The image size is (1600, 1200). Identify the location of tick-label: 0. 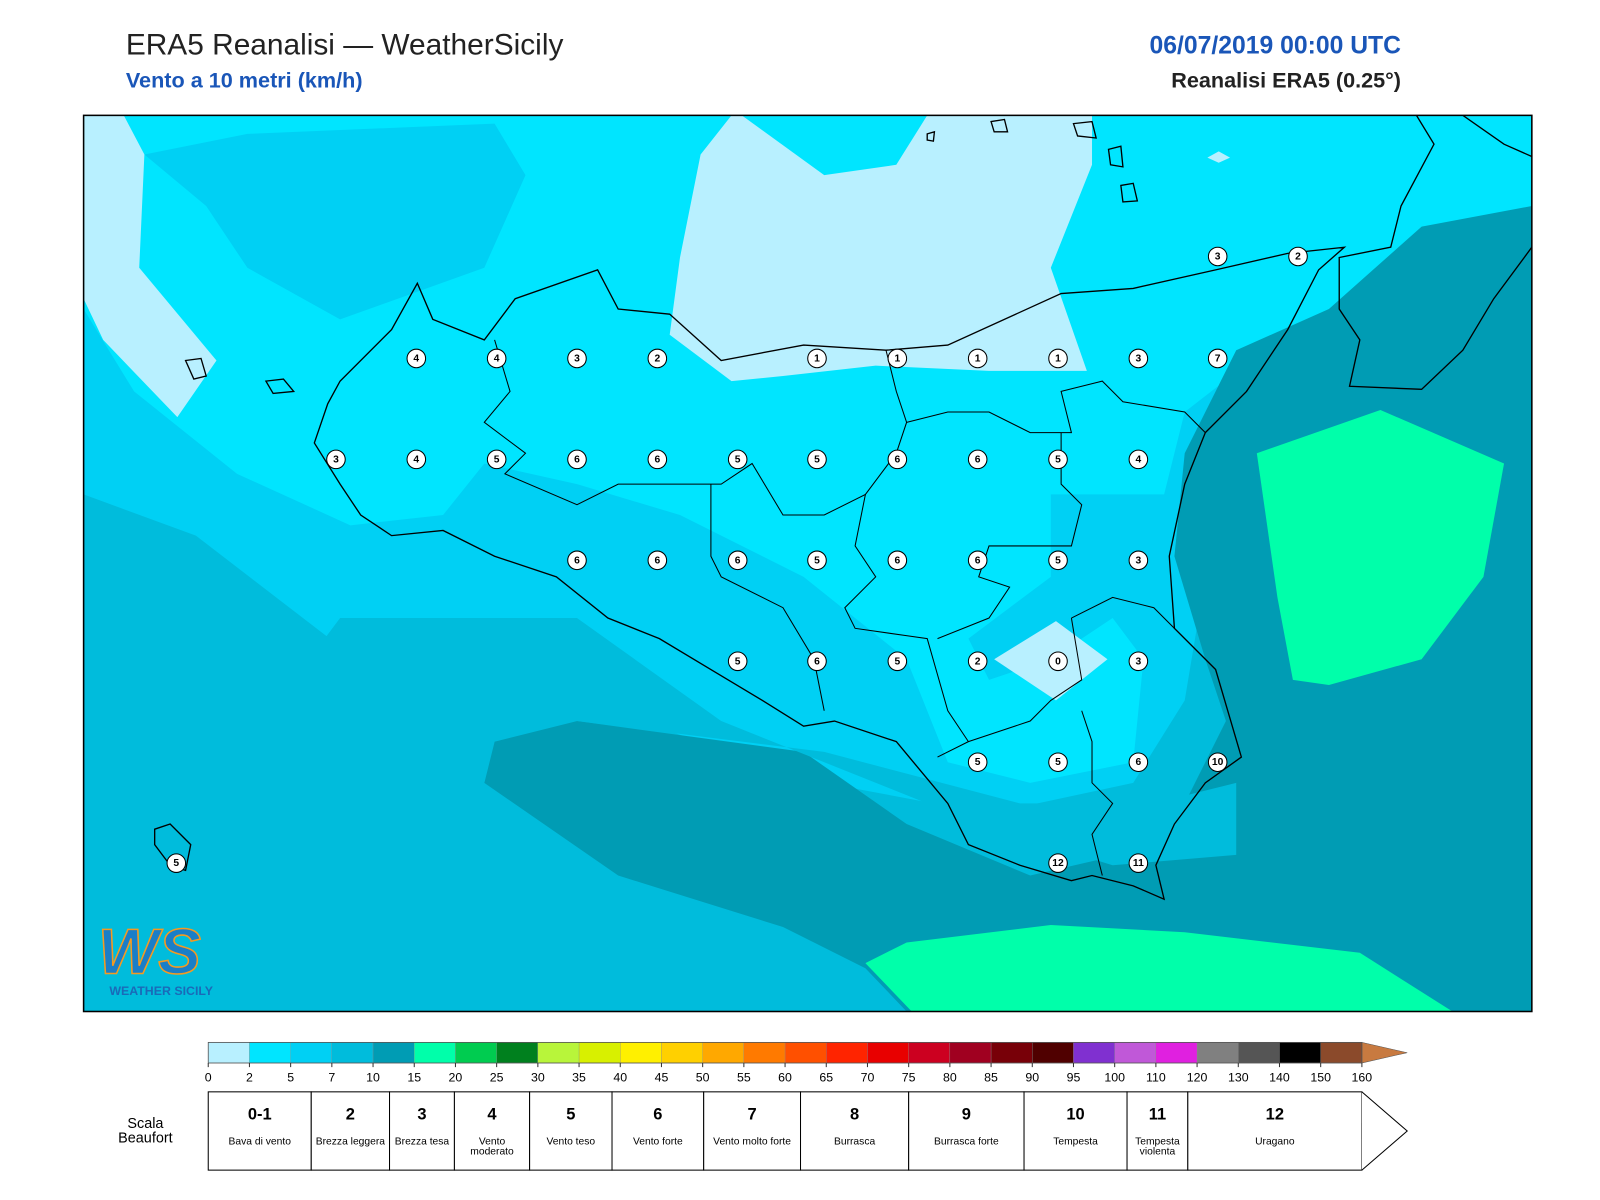
(208, 1078).